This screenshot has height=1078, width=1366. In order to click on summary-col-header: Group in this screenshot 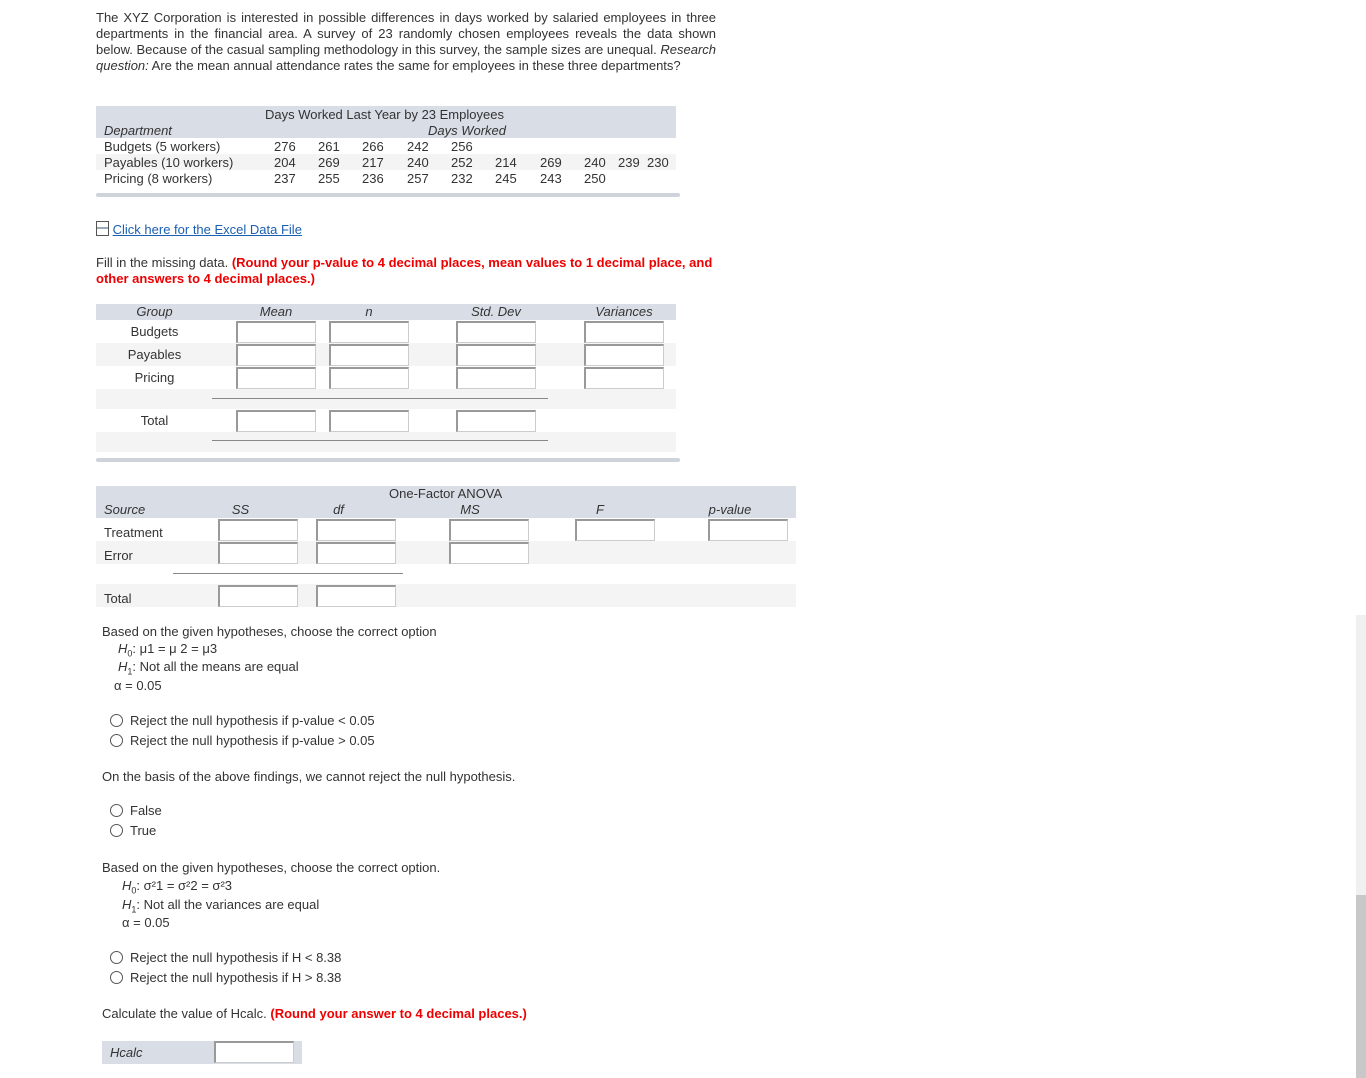, I will do `click(154, 311)`.